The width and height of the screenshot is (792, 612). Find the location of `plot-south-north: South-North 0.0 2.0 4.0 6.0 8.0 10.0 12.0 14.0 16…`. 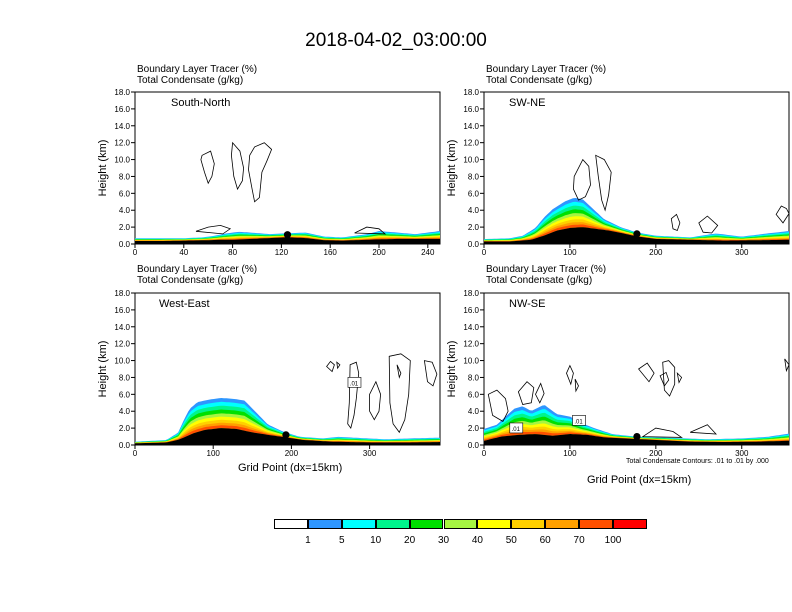

plot-south-north: South-North 0.0 2.0 4.0 6.0 8.0 10.0 12.0 14.0 16… is located at coordinates (269, 172).